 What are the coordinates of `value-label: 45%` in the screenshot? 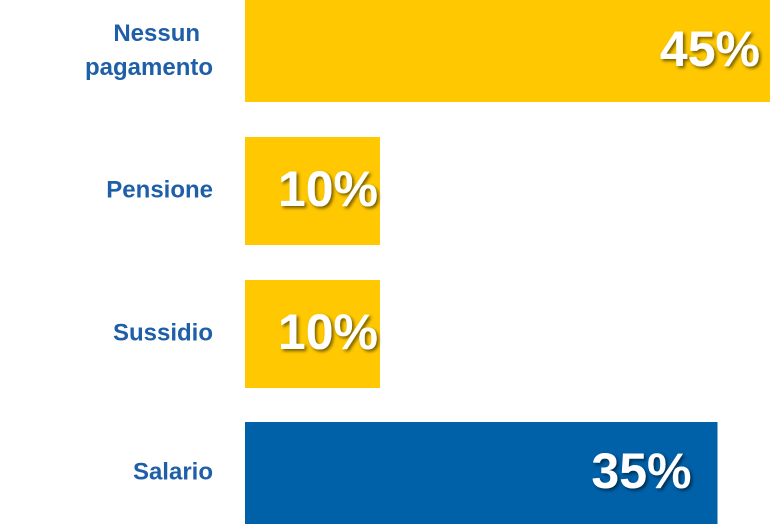 It's located at (710, 49).